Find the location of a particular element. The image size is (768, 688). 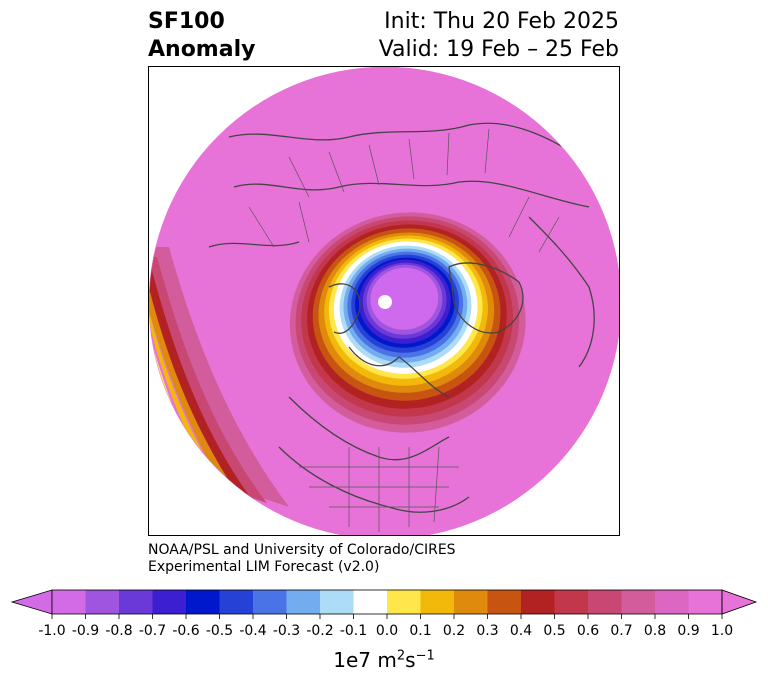

colorbar-over-arrow is located at coordinates (739, 602).